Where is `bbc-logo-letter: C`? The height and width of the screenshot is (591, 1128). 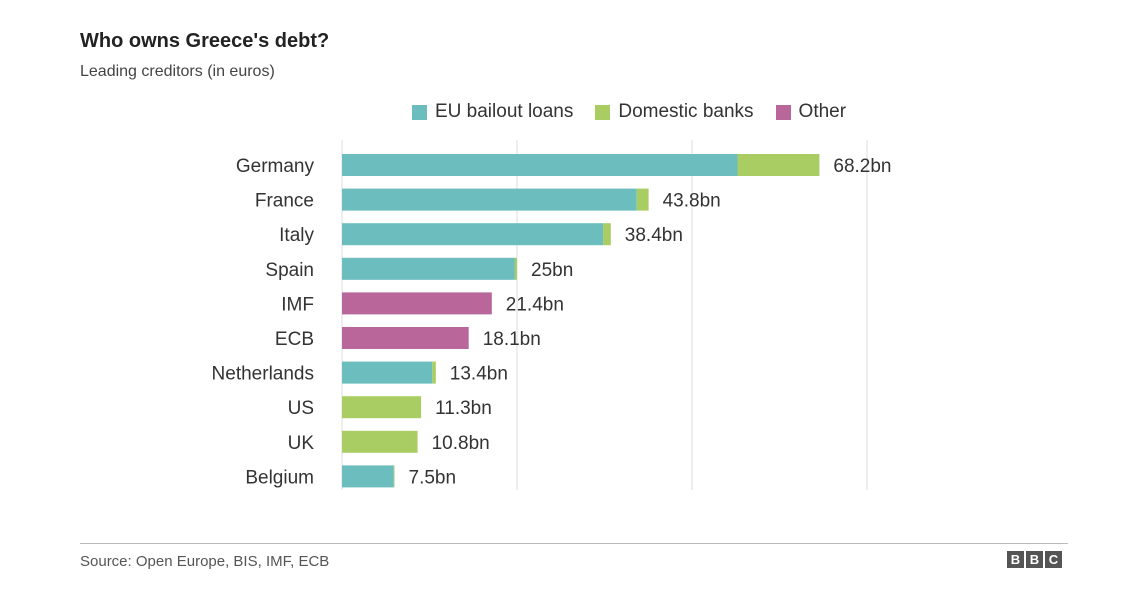
bbc-logo-letter: C is located at coordinates (1053, 559).